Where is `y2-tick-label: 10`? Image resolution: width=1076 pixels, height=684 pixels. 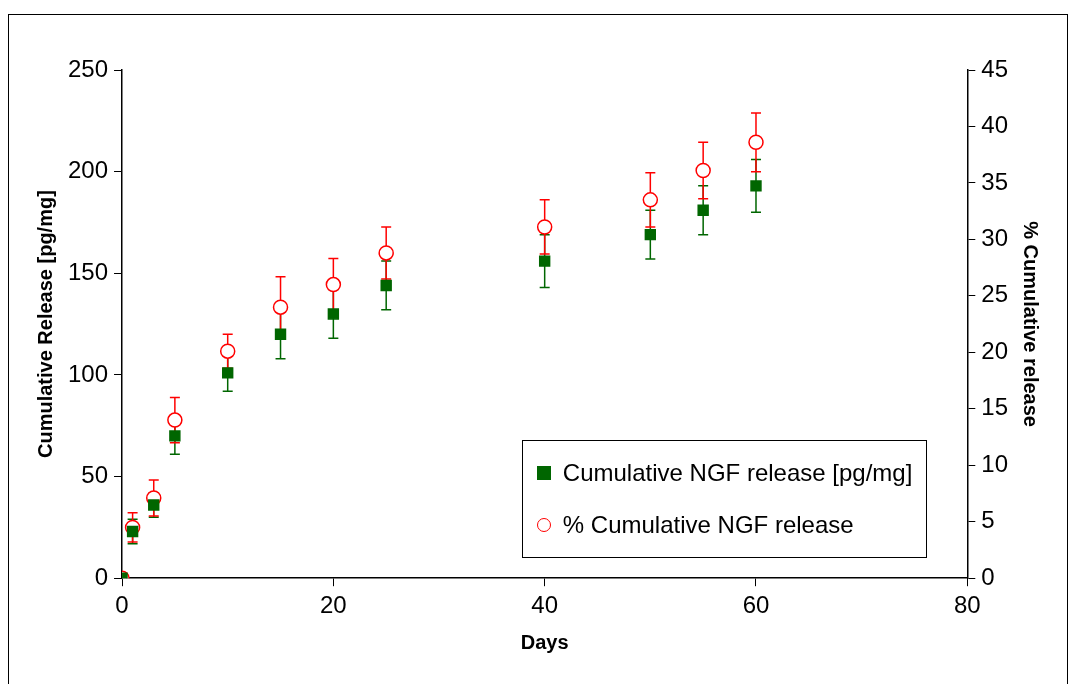
y2-tick-label: 10 is located at coordinates (995, 463).